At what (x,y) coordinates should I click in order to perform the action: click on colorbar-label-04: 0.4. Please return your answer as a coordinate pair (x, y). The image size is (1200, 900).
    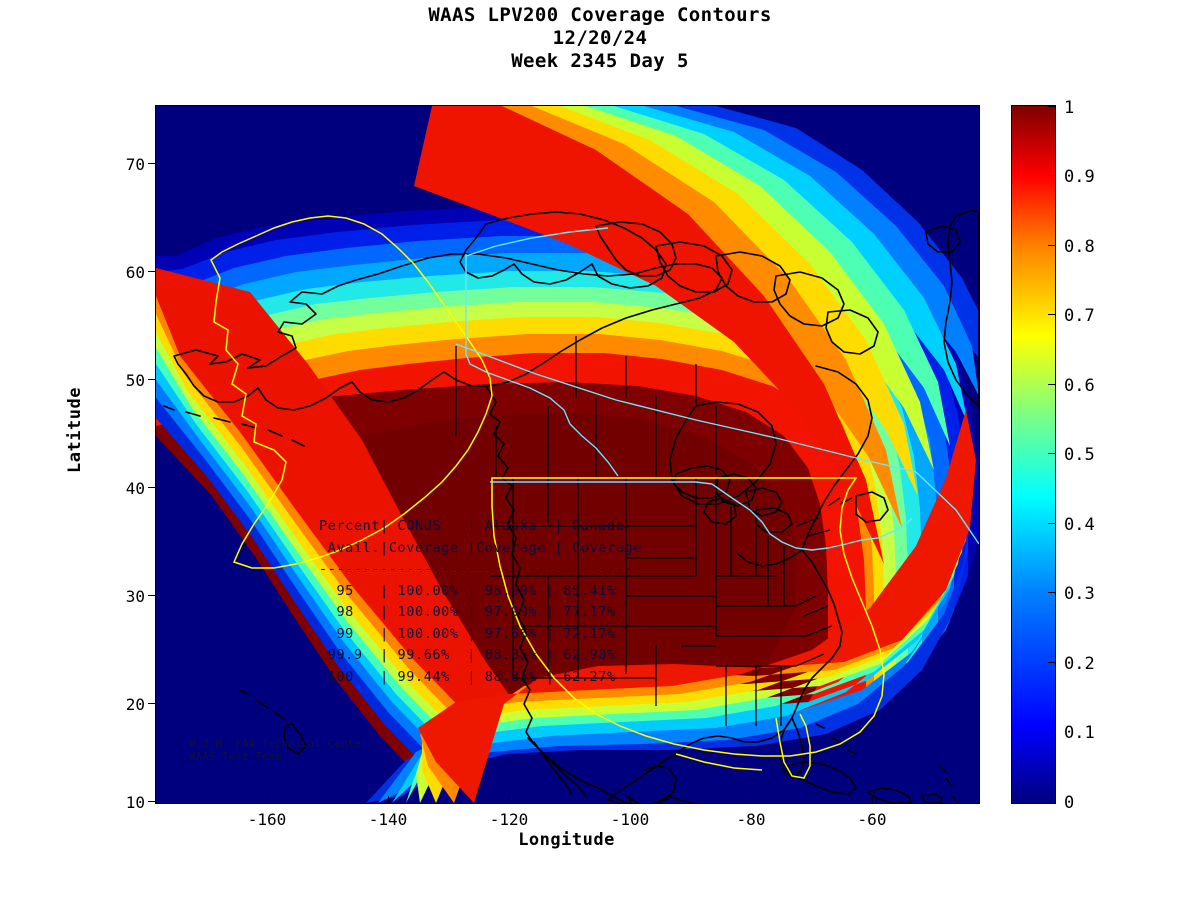
    Looking at the image, I should click on (1079, 525).